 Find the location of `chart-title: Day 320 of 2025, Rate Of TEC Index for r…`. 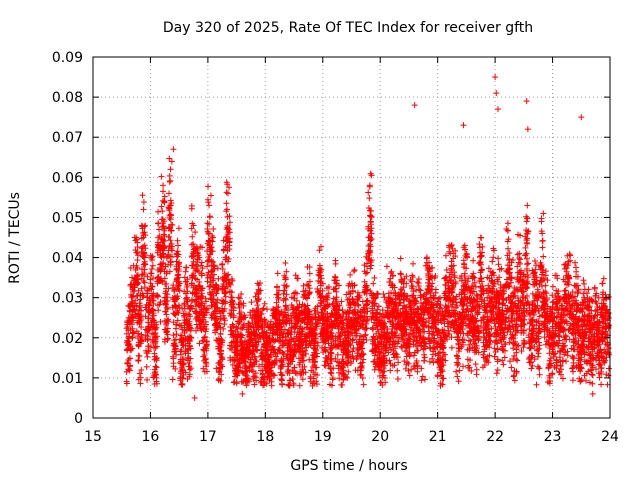

chart-title: Day 320 of 2025, Rate Of TEC Index for r… is located at coordinates (348, 28).